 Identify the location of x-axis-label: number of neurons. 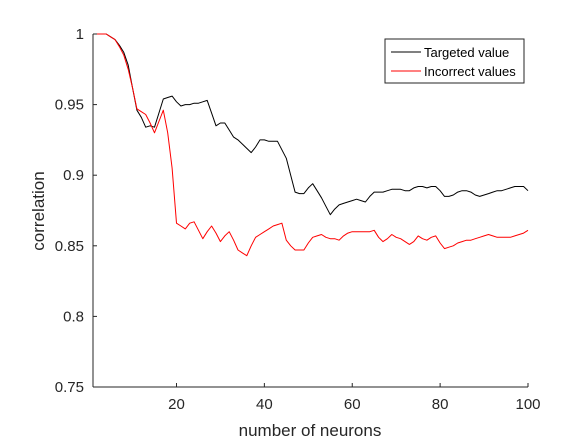
(310, 430).